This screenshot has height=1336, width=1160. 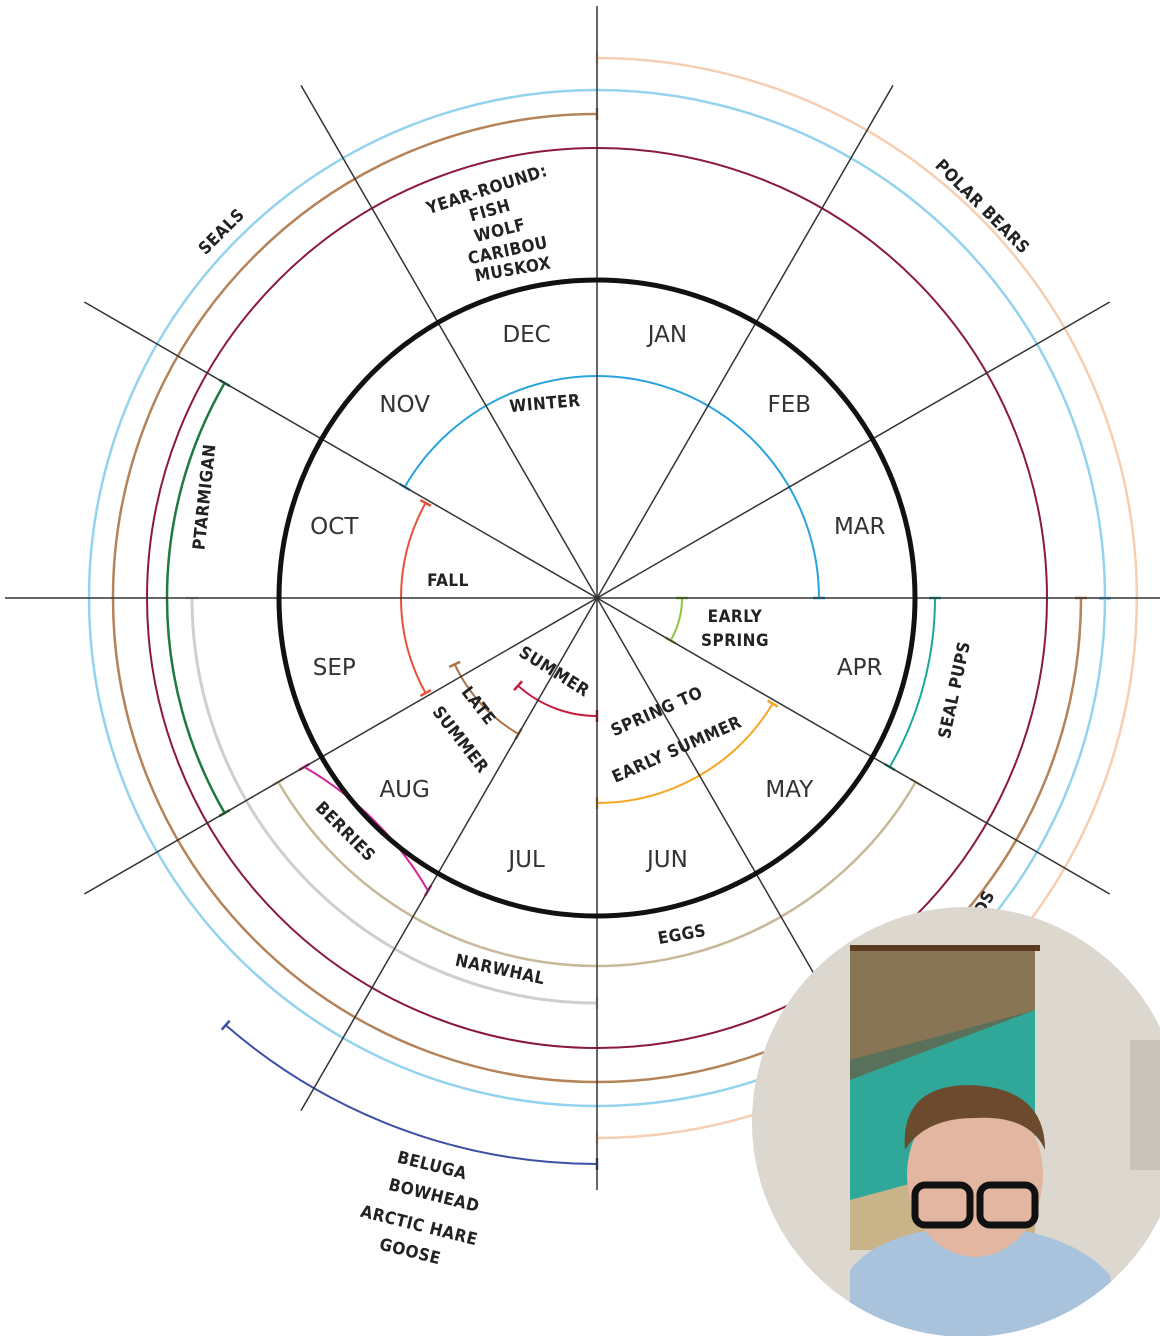 I want to click on label-line: FALL, so click(x=448, y=581).